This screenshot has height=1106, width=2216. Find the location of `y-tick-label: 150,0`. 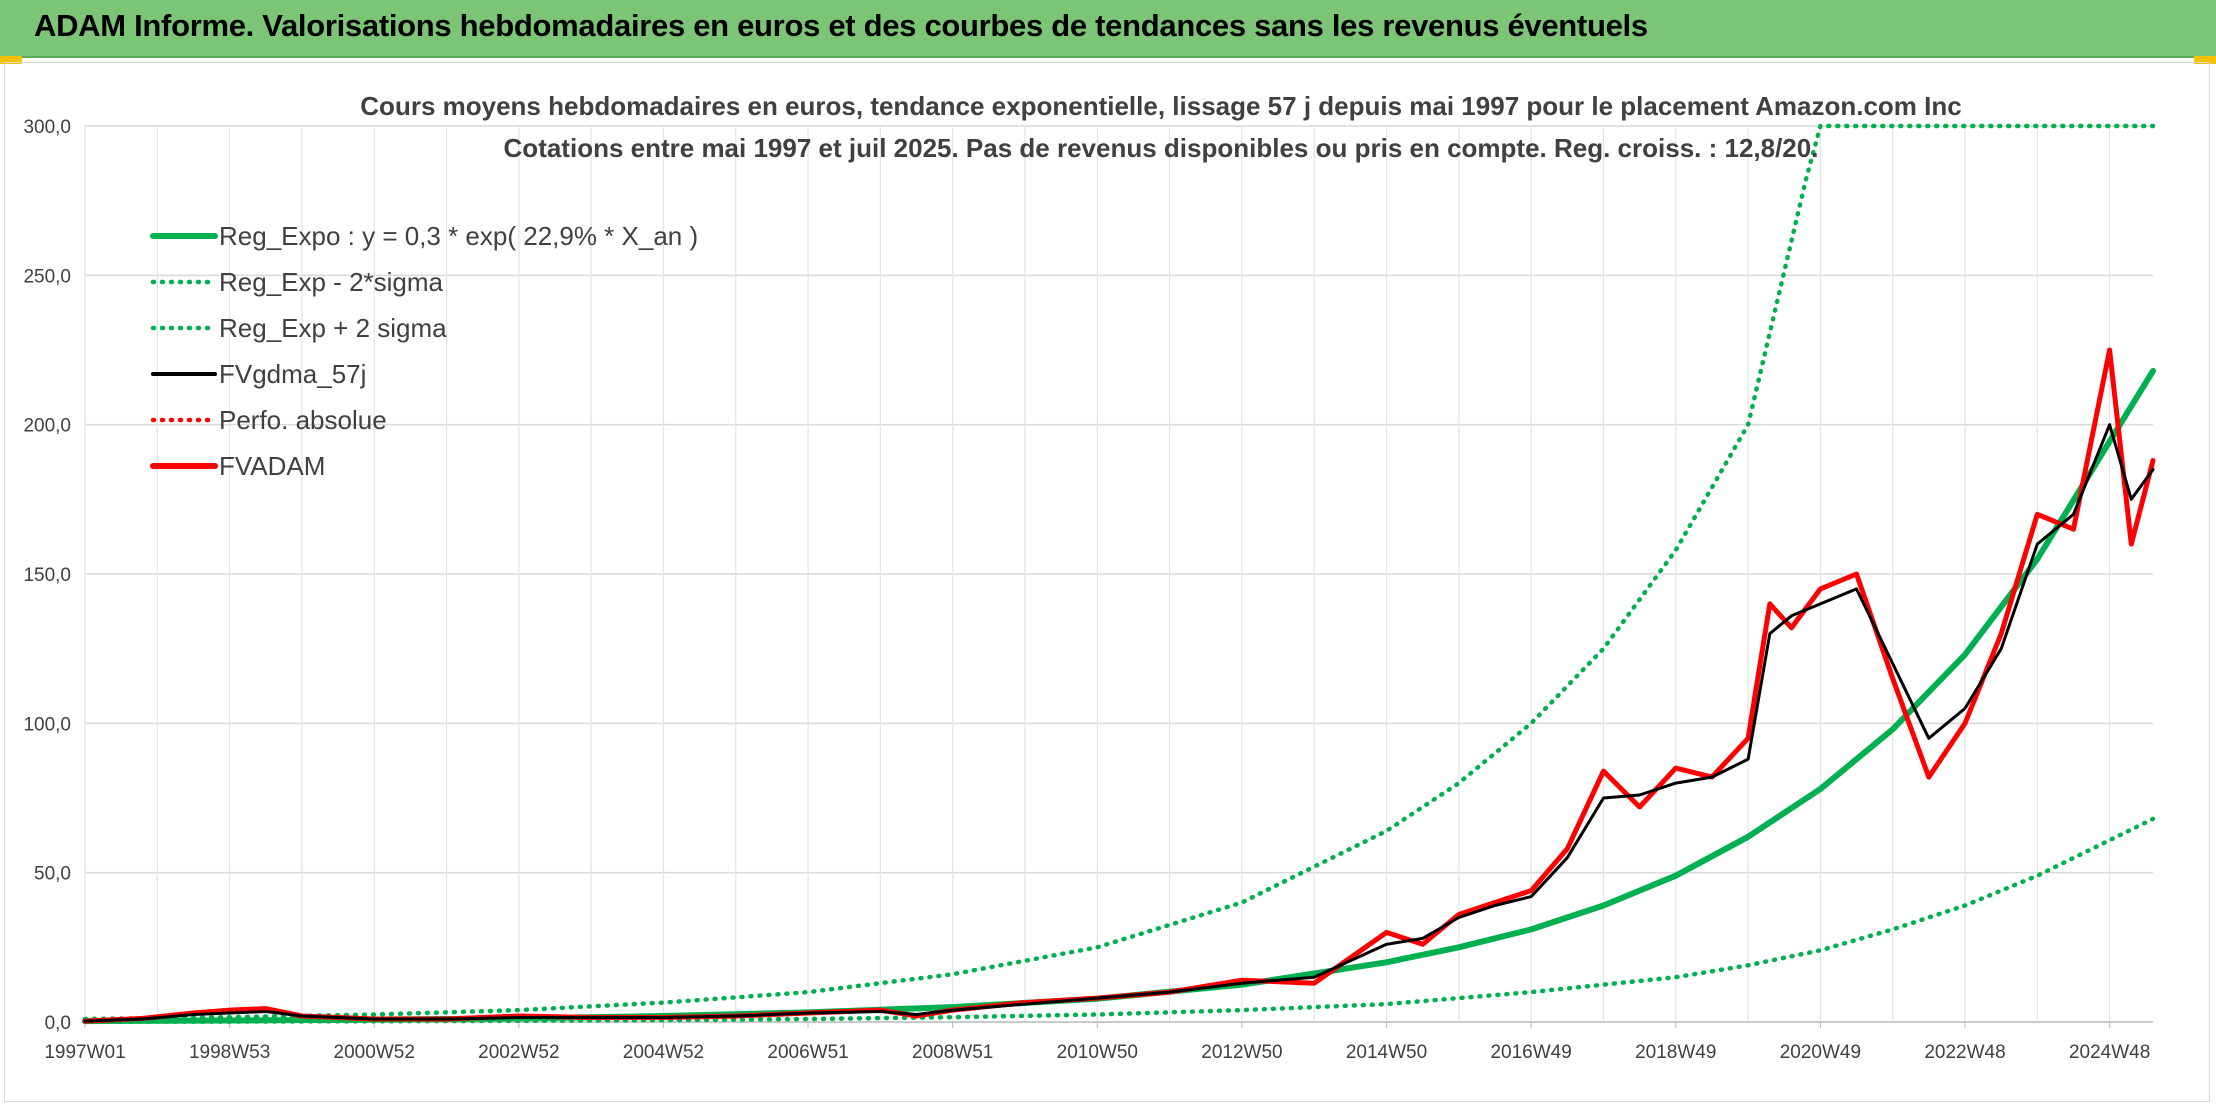

y-tick-label: 150,0 is located at coordinates (47, 575).